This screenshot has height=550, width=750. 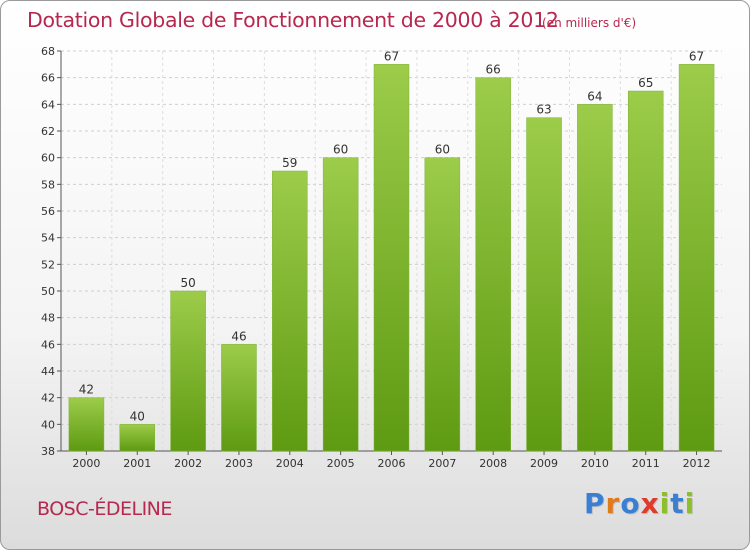 I want to click on y-tick-label: 50, so click(x=48, y=291).